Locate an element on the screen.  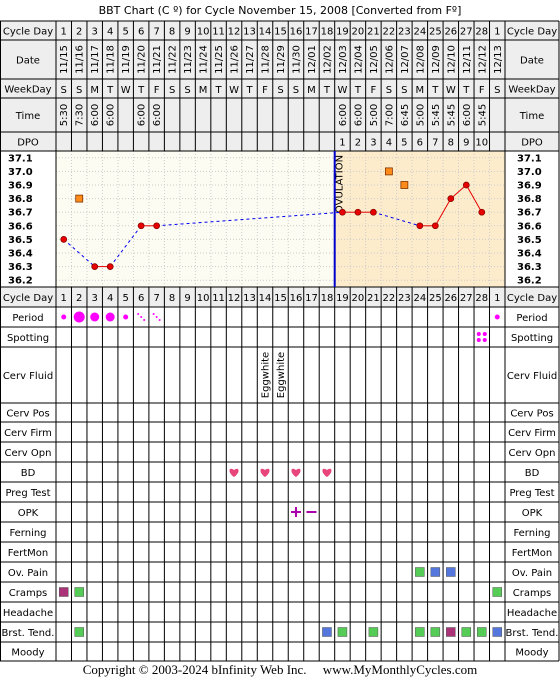
date-label: 12/12 is located at coordinates (482, 59).